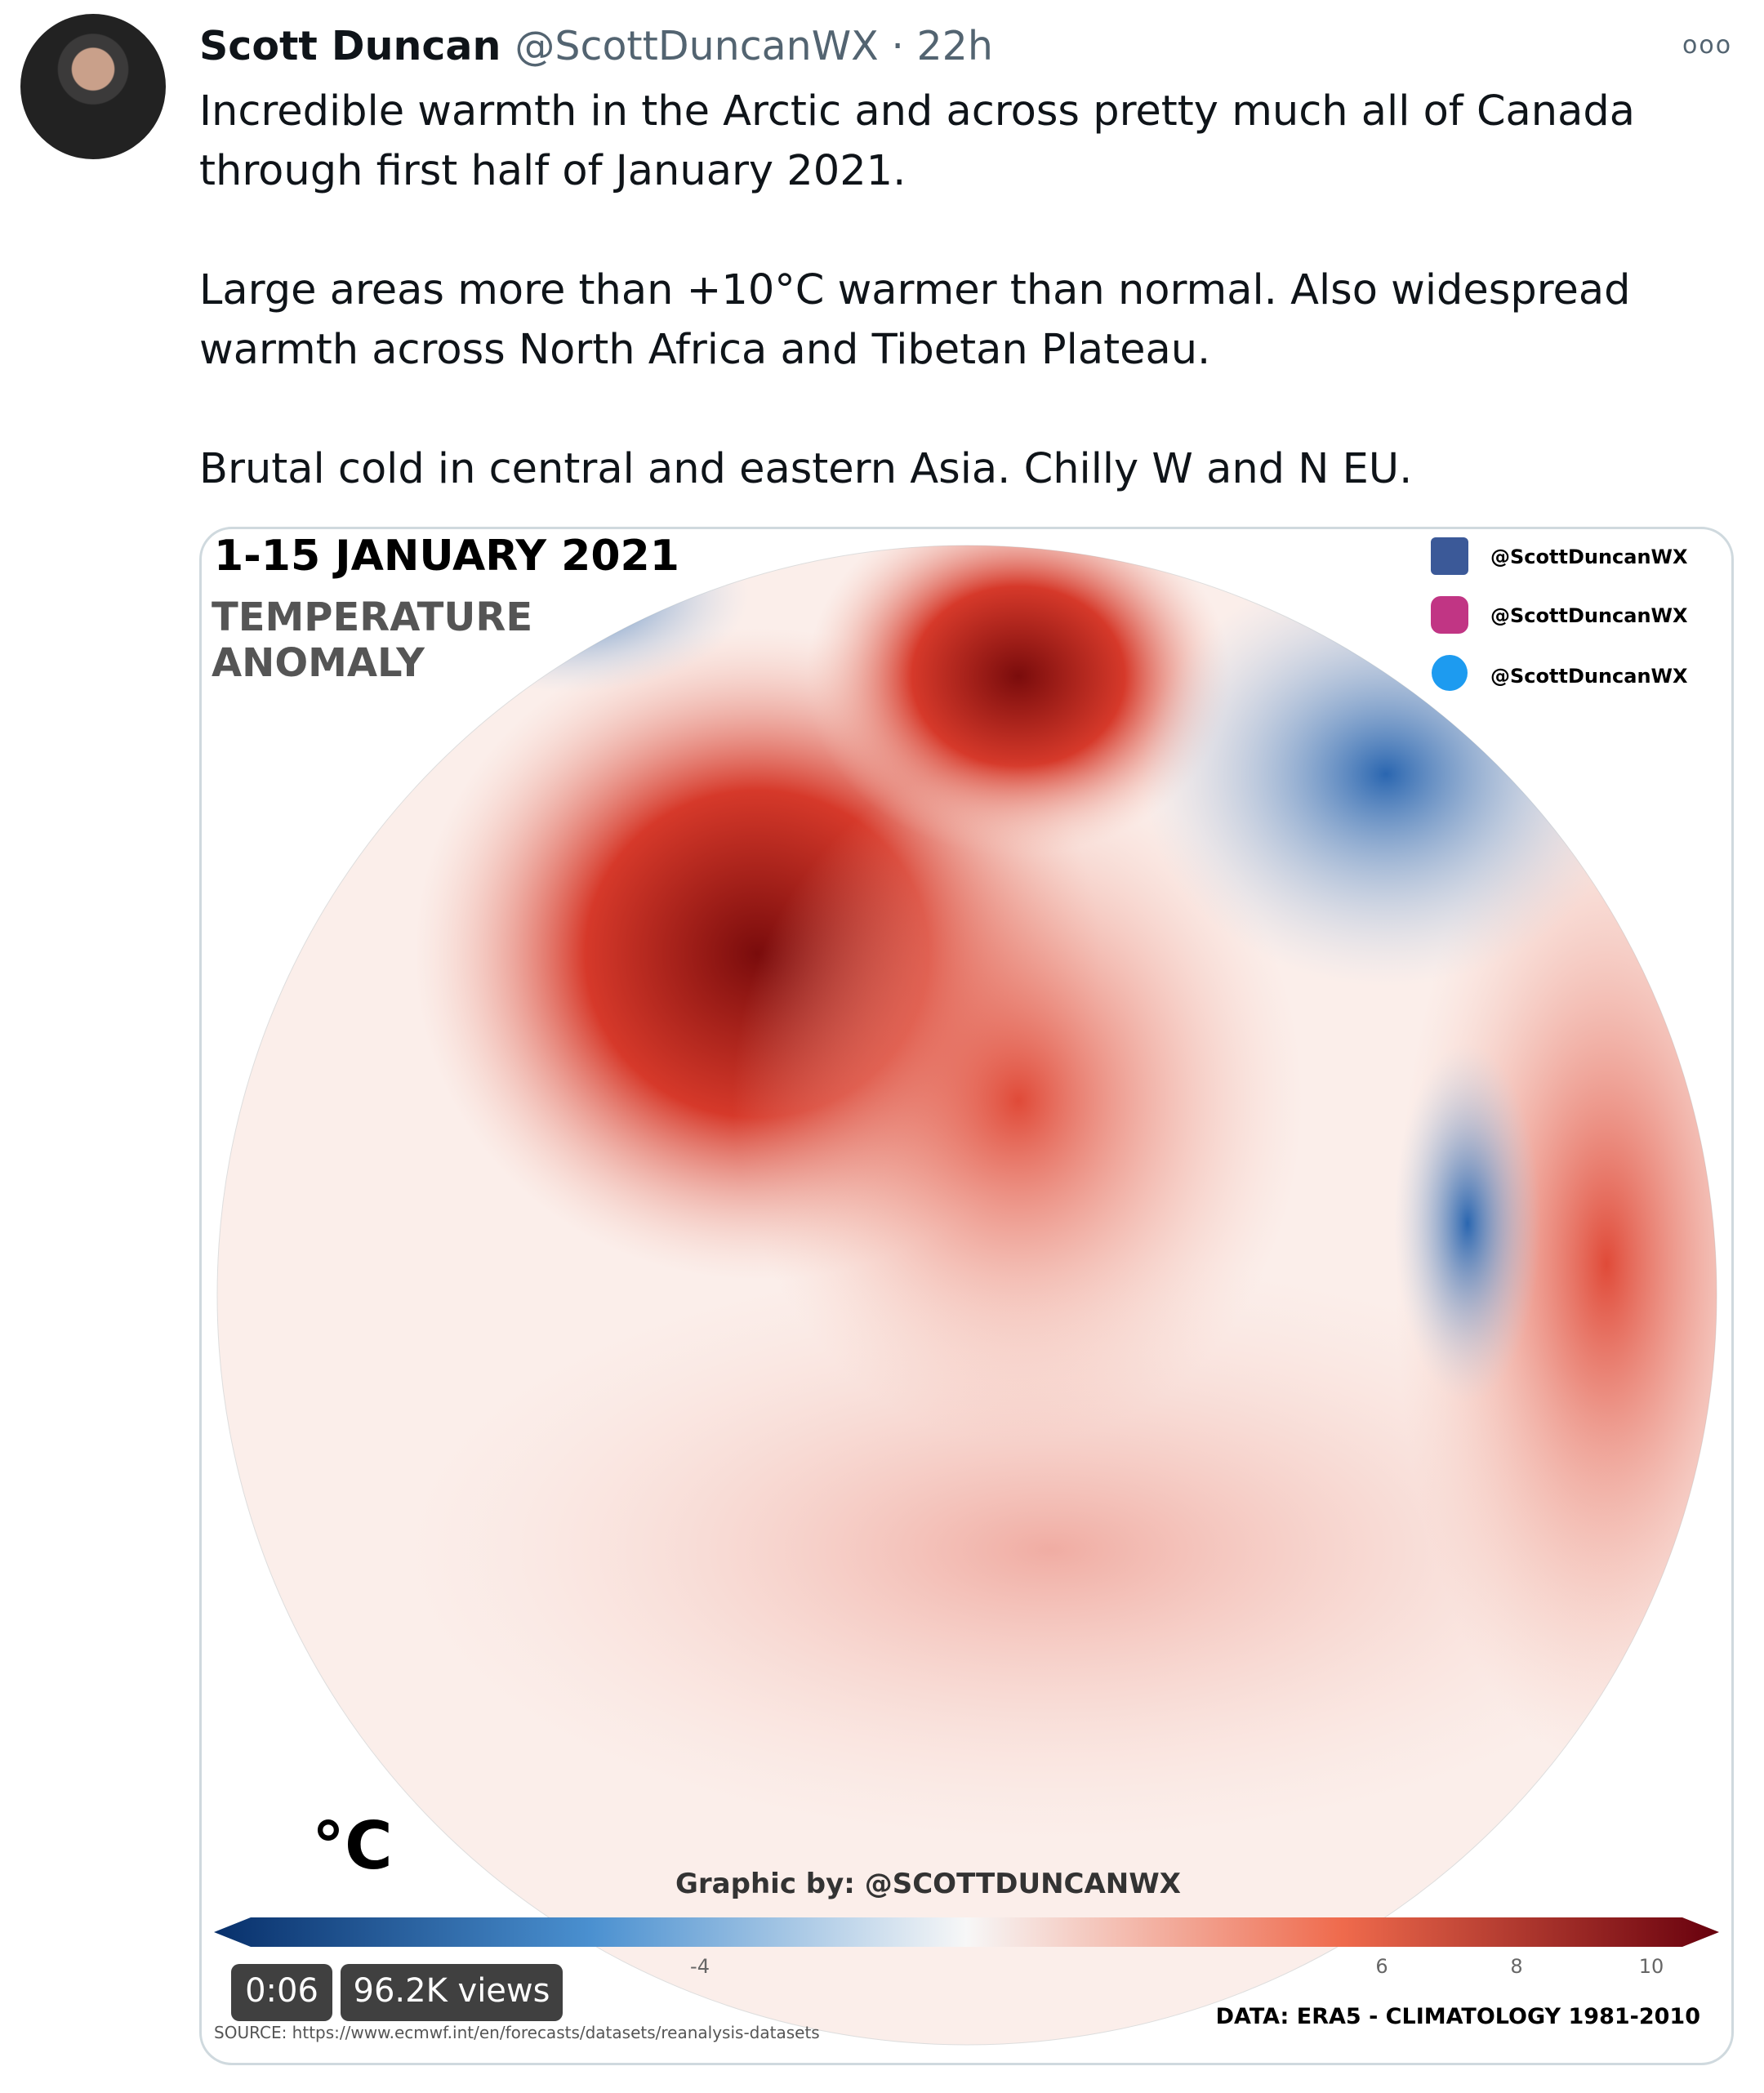  Describe the element at coordinates (93, 86) in the screenshot. I see `avatar` at that location.